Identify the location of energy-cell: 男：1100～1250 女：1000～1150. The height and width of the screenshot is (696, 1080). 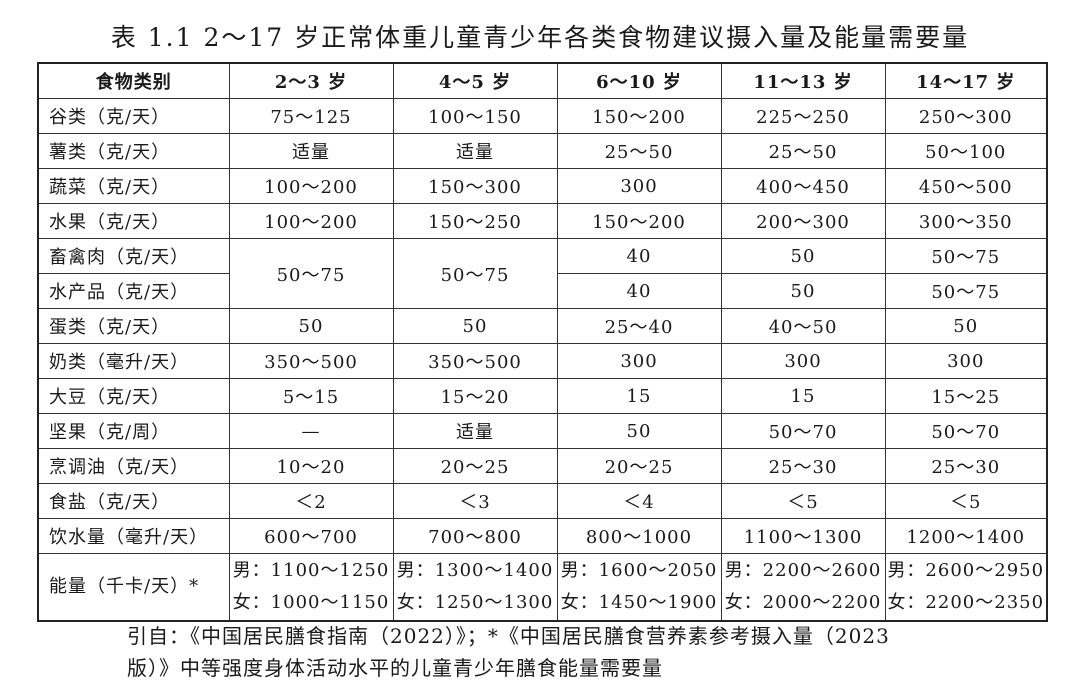
(311, 587).